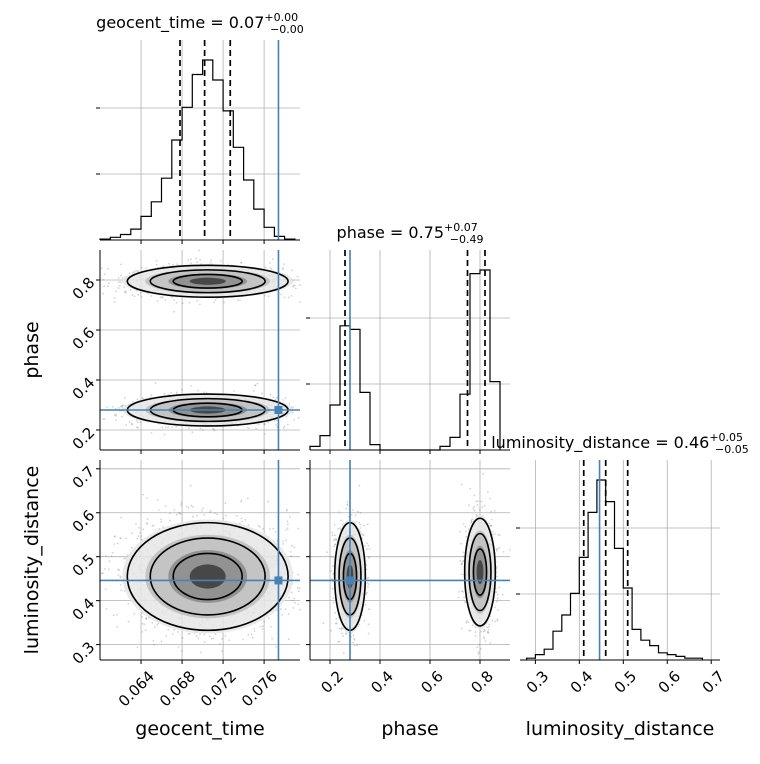  I want to click on hist-panel-geocent_time: geocent_time = 0.07+0.00−0.00, so click(200, 127).